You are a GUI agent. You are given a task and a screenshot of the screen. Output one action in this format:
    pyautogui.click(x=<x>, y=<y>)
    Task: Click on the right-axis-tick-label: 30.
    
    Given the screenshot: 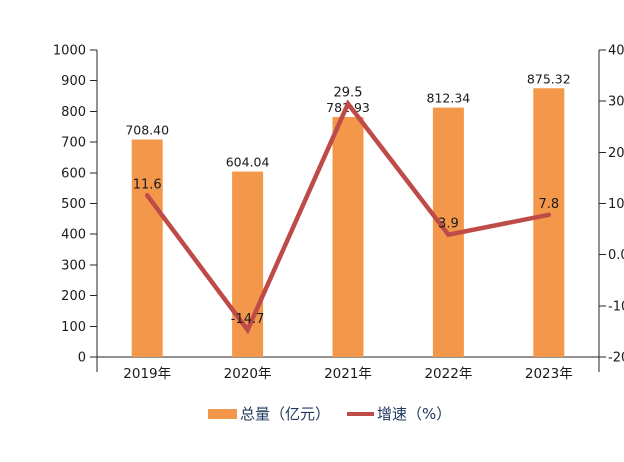 What is the action you would take?
    pyautogui.click(x=616, y=102)
    